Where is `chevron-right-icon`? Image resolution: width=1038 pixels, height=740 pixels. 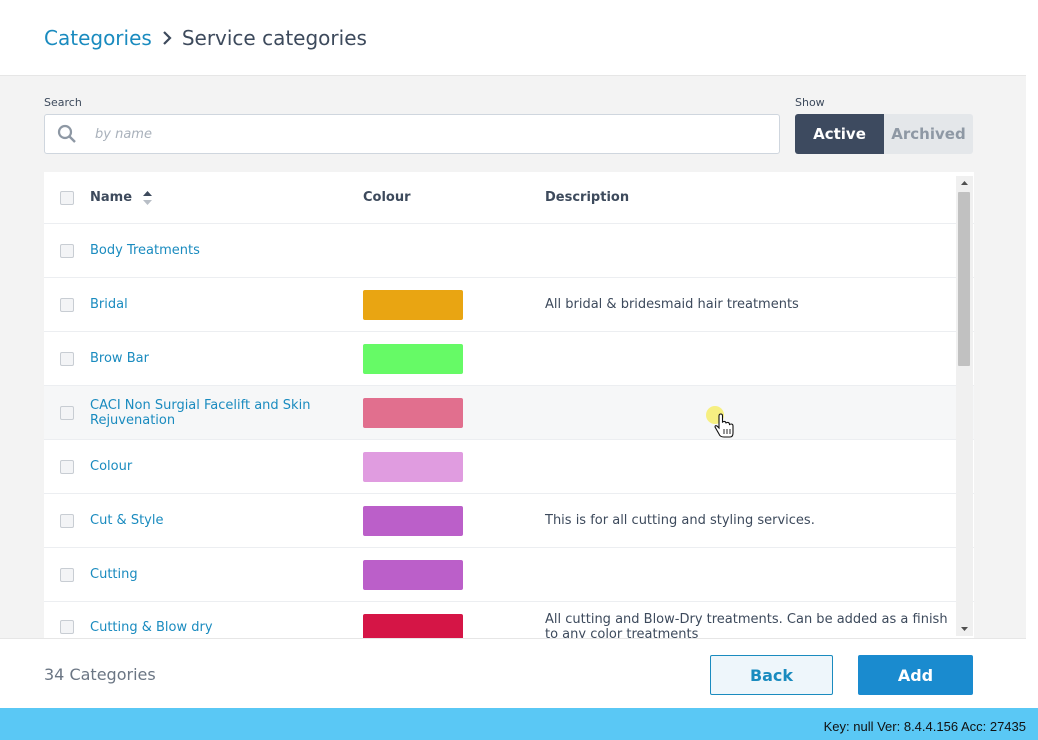 chevron-right-icon is located at coordinates (167, 38).